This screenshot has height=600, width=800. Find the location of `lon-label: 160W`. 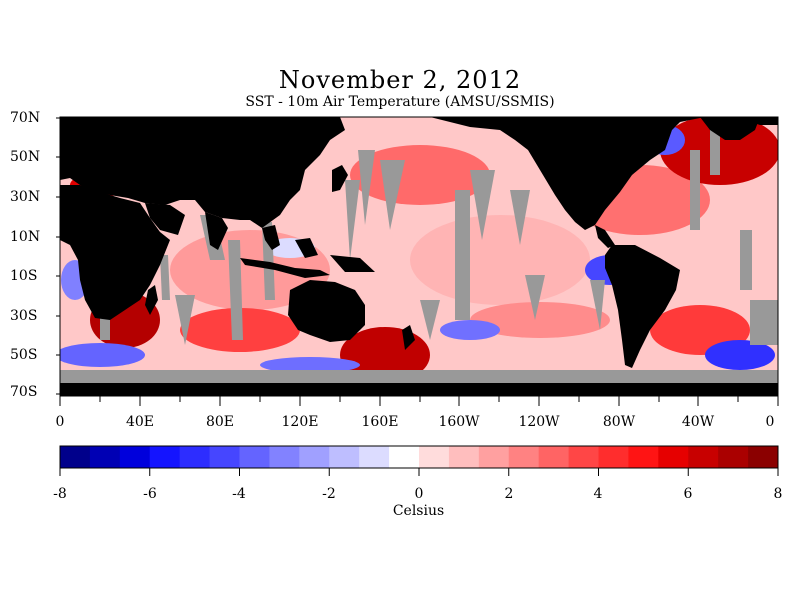

lon-label: 160W is located at coordinates (459, 422).